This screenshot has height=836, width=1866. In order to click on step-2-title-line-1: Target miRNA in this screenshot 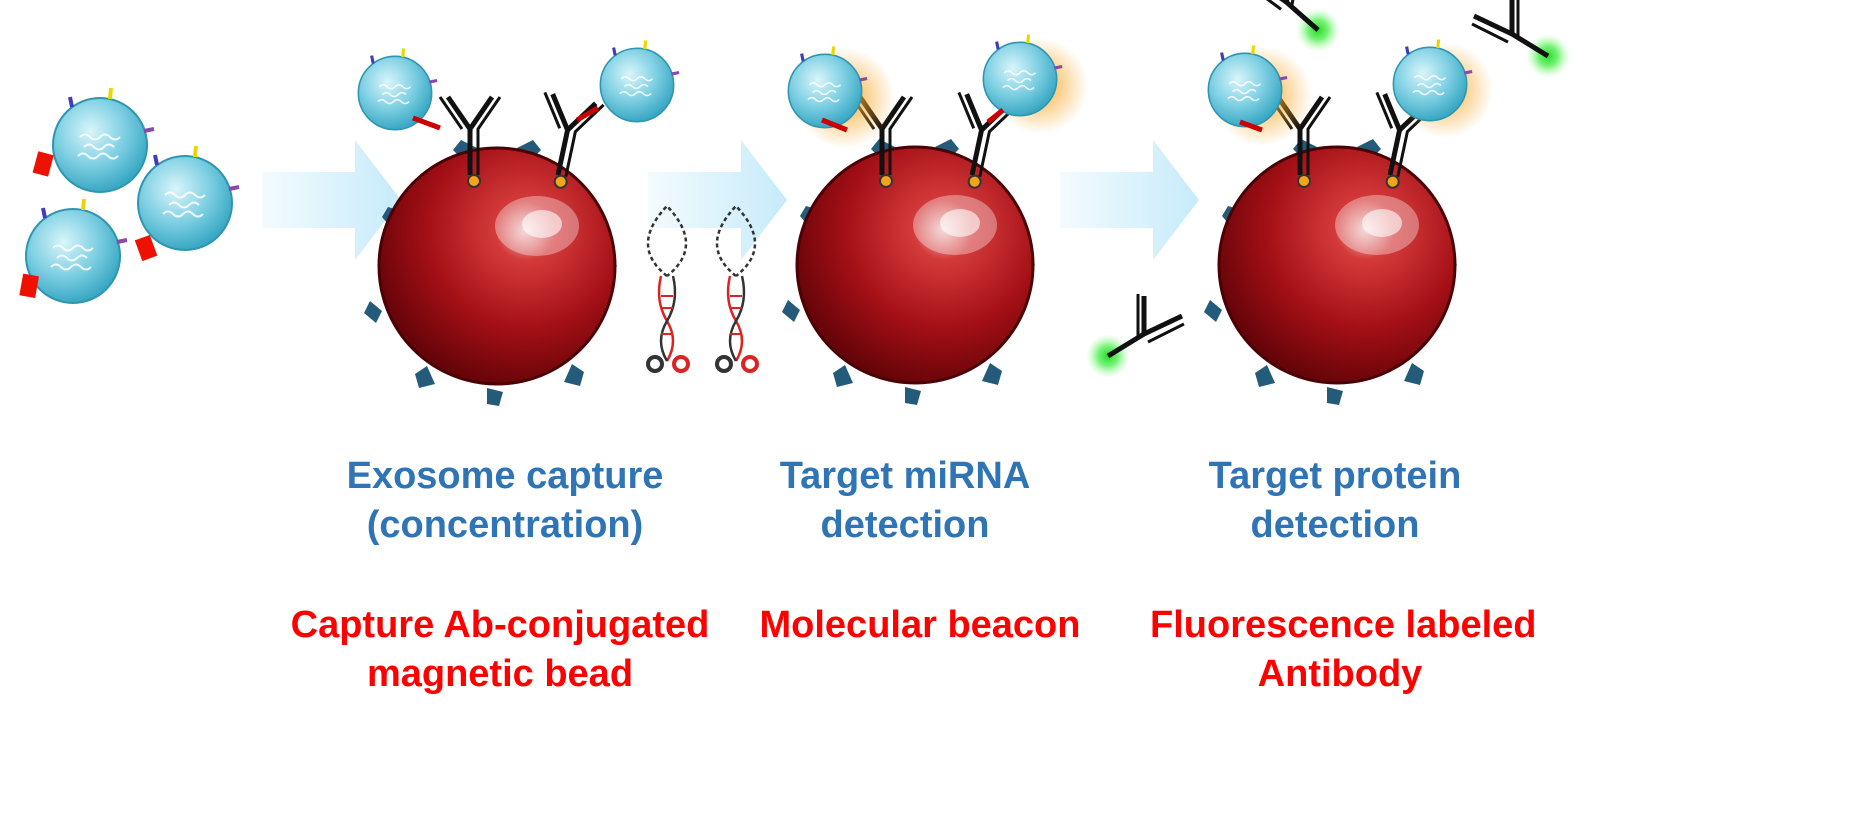, I will do `click(905, 476)`.